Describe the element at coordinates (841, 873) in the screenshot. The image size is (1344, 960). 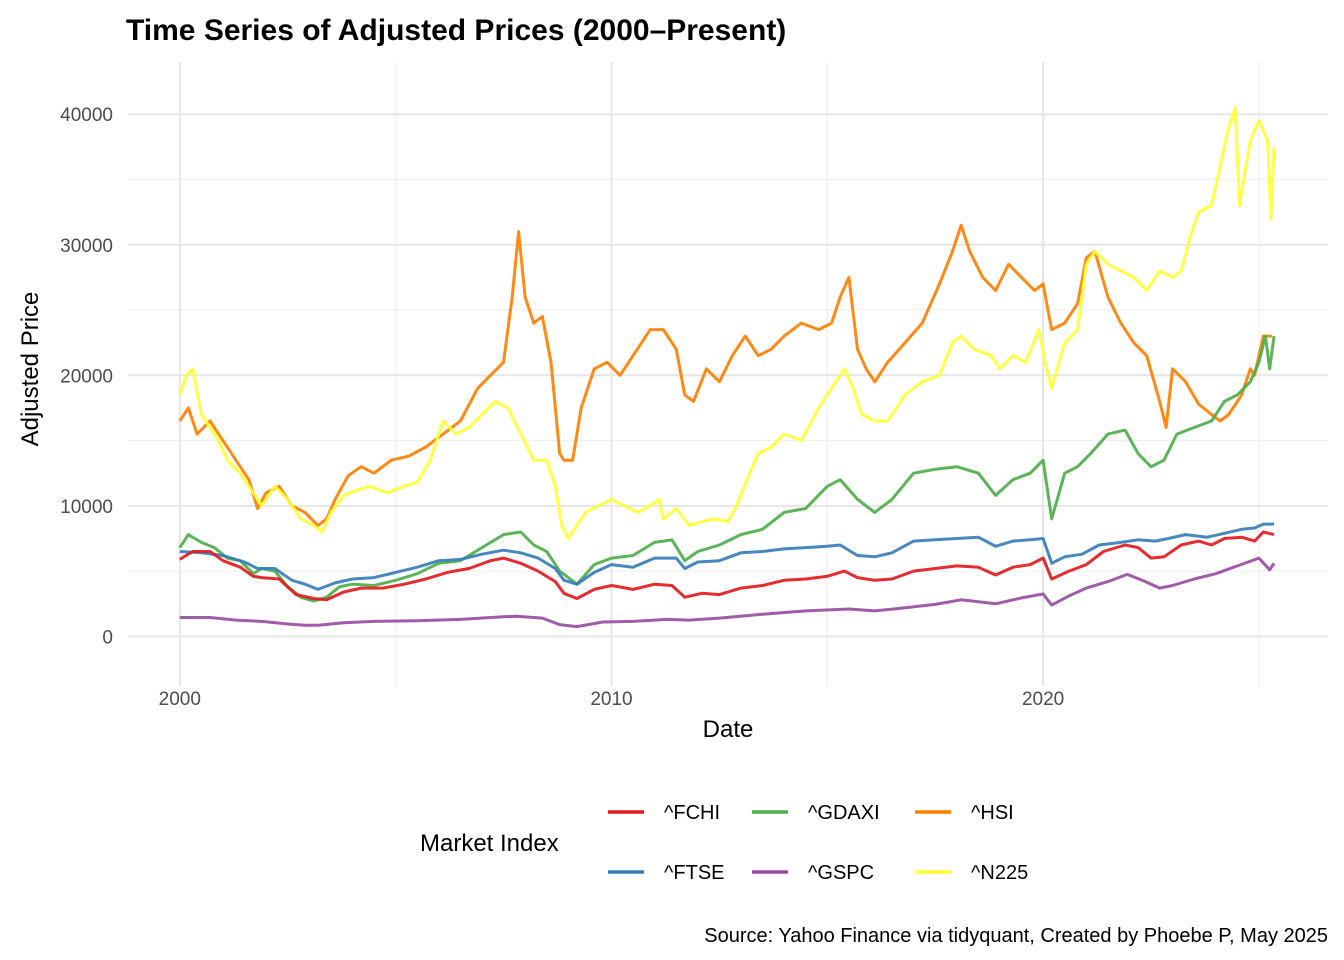
I see `legend-label-gspc: ^GSPC` at that location.